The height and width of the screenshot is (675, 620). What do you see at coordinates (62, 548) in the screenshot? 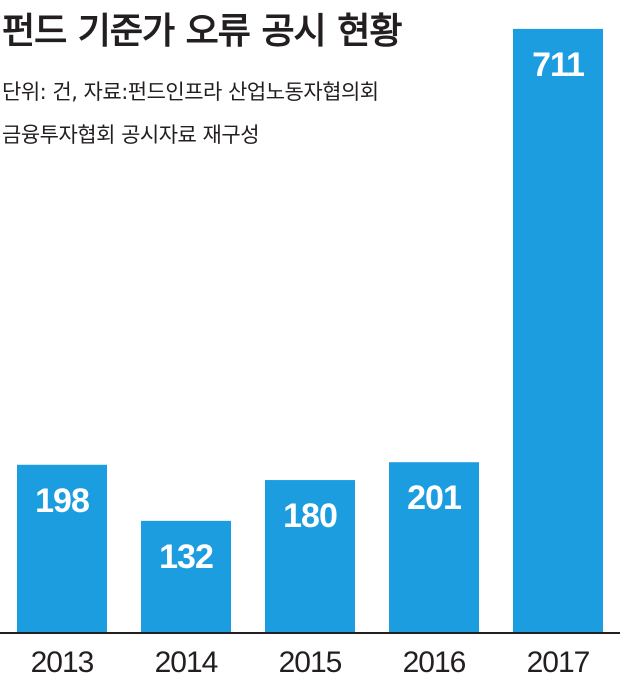
I see `bar-2013` at bounding box center [62, 548].